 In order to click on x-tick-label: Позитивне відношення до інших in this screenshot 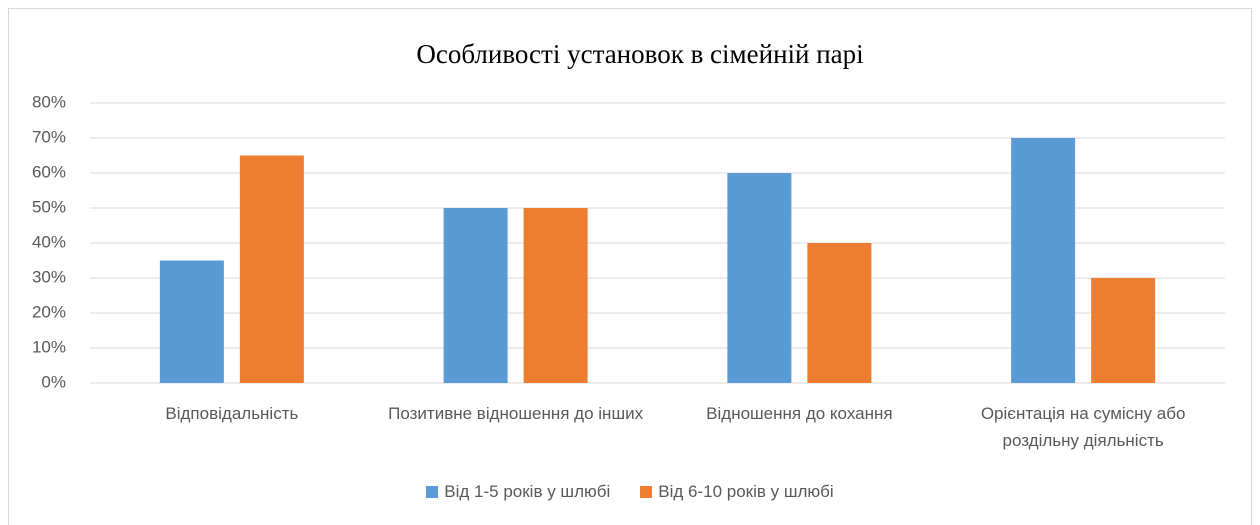, I will do `click(516, 413)`.